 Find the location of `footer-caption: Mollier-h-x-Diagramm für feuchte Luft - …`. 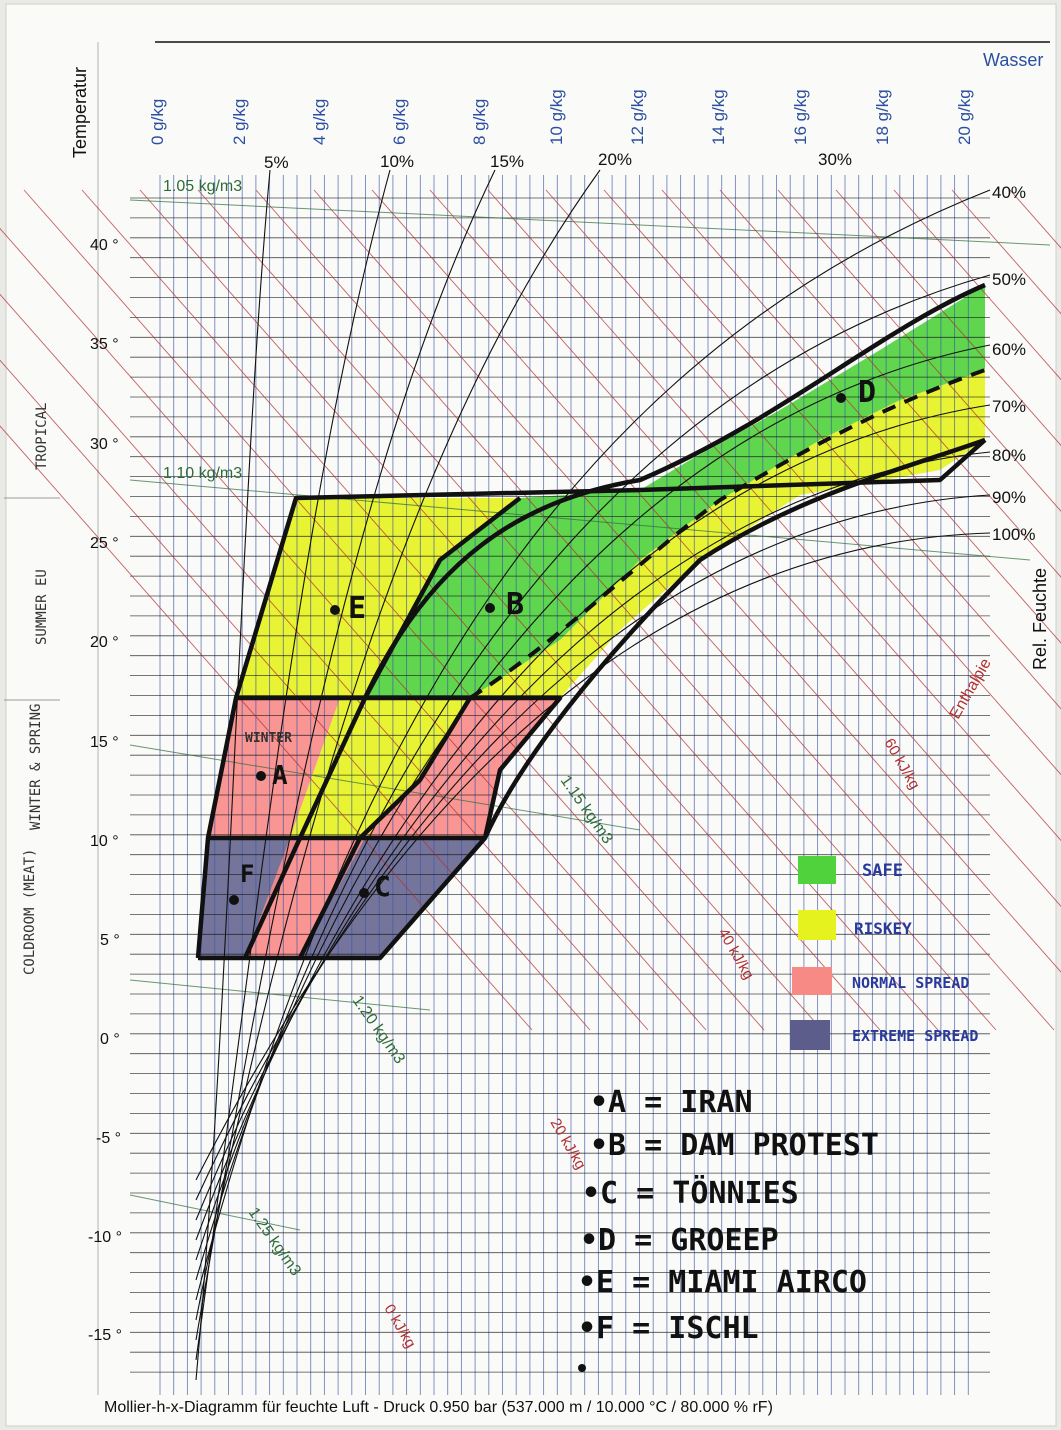

footer-caption: Mollier-h-x-Diagramm für feuchte Luft - … is located at coordinates (438, 1407).